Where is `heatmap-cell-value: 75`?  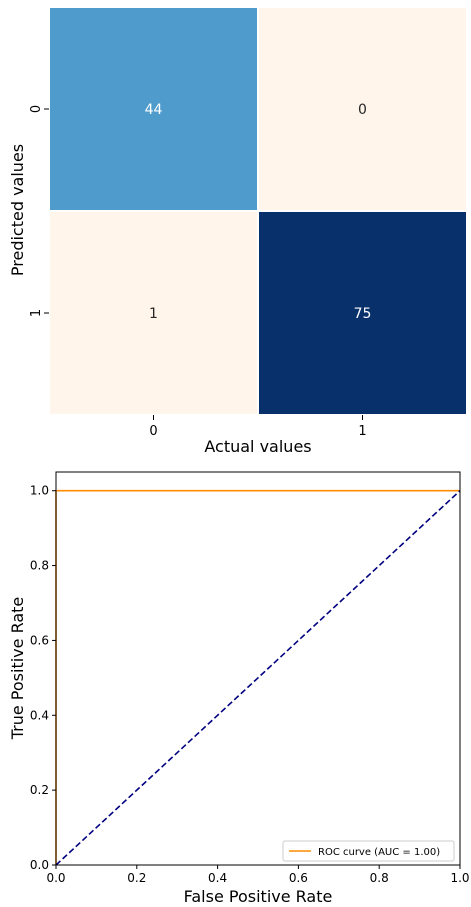
heatmap-cell-value: 75 is located at coordinates (363, 314).